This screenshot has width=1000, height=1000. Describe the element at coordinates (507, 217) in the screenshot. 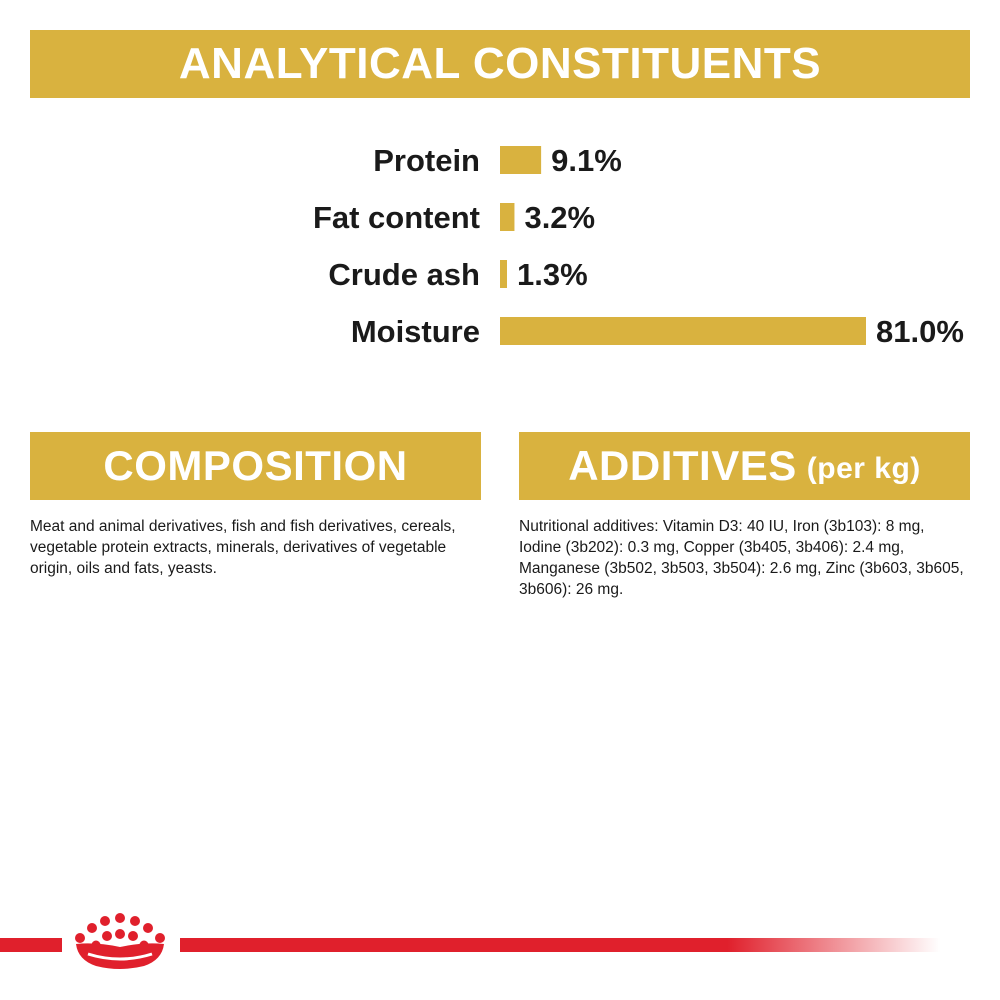

I see `bar-fat-content` at that location.